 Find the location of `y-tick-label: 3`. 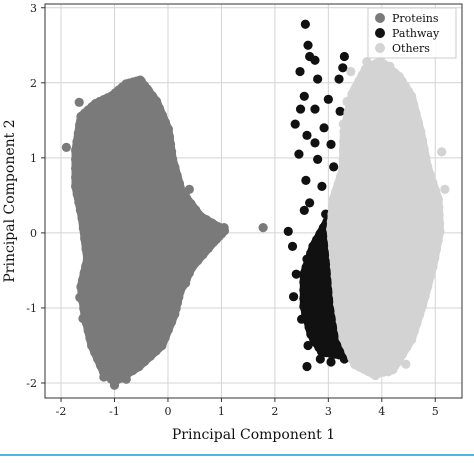

y-tick-label: 3 is located at coordinates (33, 8).